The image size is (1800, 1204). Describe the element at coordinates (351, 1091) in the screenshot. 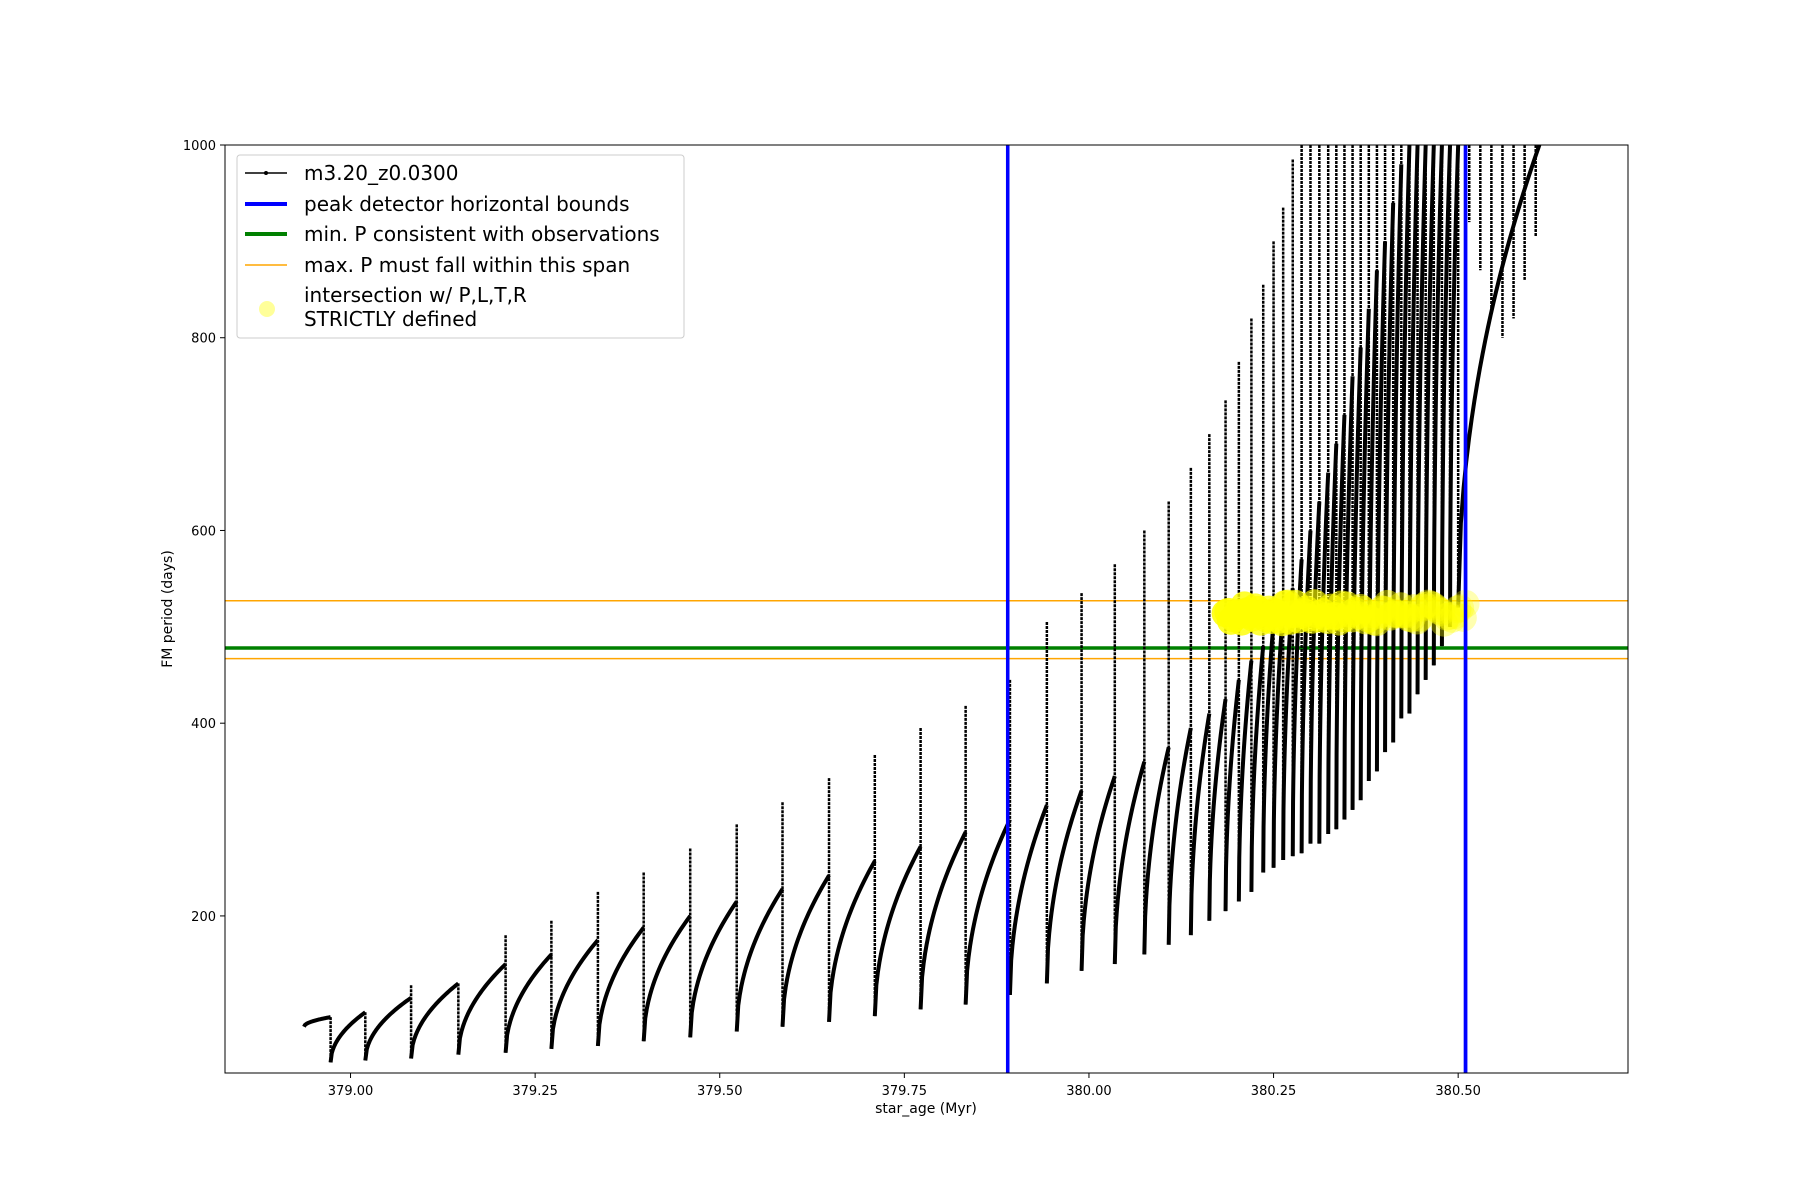

I see `x-tick-label: 379.00` at that location.